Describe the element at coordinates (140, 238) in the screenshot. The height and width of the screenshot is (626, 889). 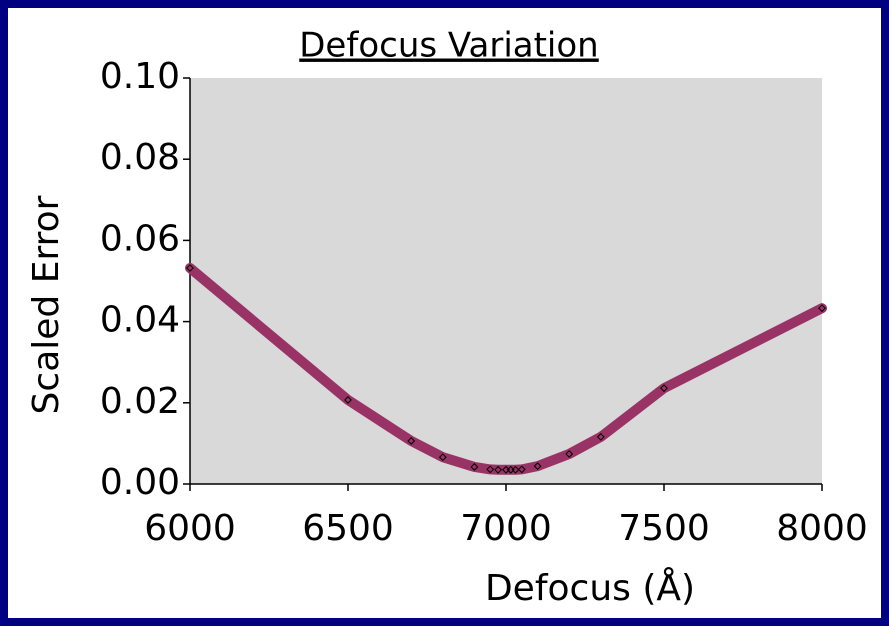
I see `y-tick-label: 0.06` at that location.